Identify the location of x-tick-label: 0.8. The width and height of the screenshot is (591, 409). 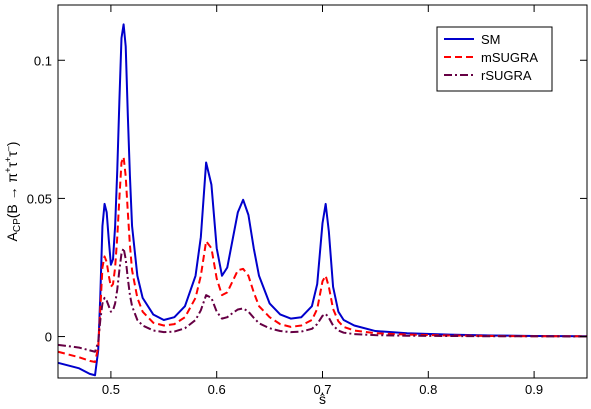
(428, 389).